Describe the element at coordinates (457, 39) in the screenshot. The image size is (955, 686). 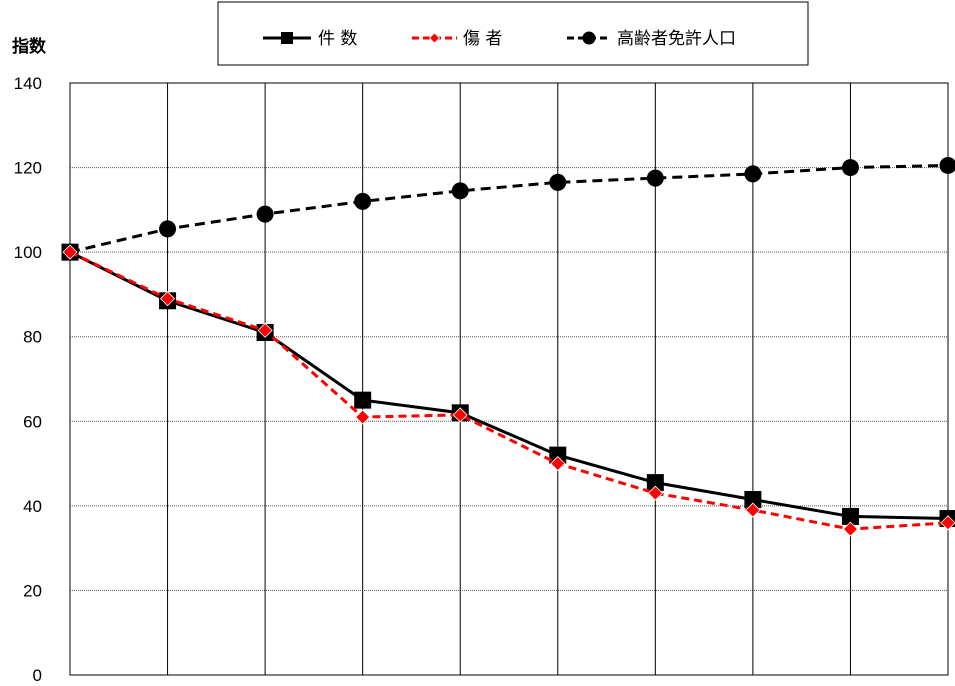
I see `legend-item-2: 傷 者` at that location.